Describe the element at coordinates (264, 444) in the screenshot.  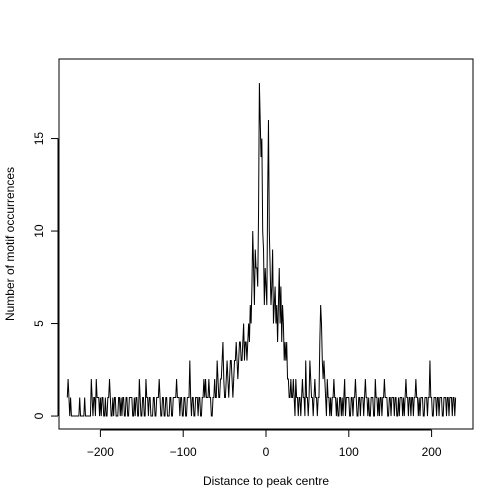
I see `x-axis: −200 −100 0 100 200` at that location.